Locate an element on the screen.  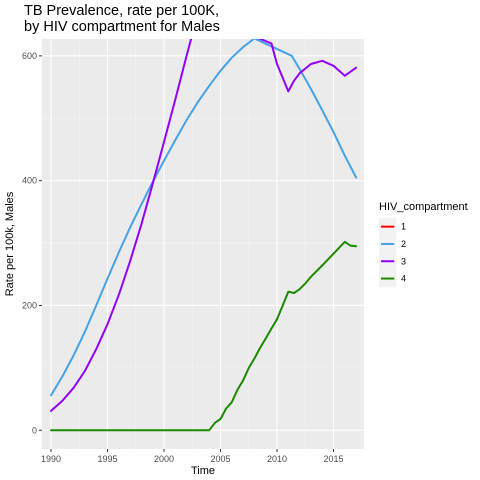
chart-title-line-2: by HIV compartment for Males is located at coordinates (122, 27).